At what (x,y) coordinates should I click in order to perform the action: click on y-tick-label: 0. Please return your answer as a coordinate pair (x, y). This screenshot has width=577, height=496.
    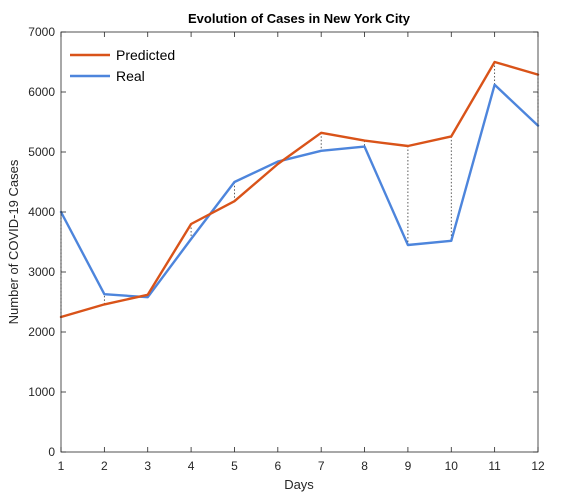
    Looking at the image, I should click on (51, 452).